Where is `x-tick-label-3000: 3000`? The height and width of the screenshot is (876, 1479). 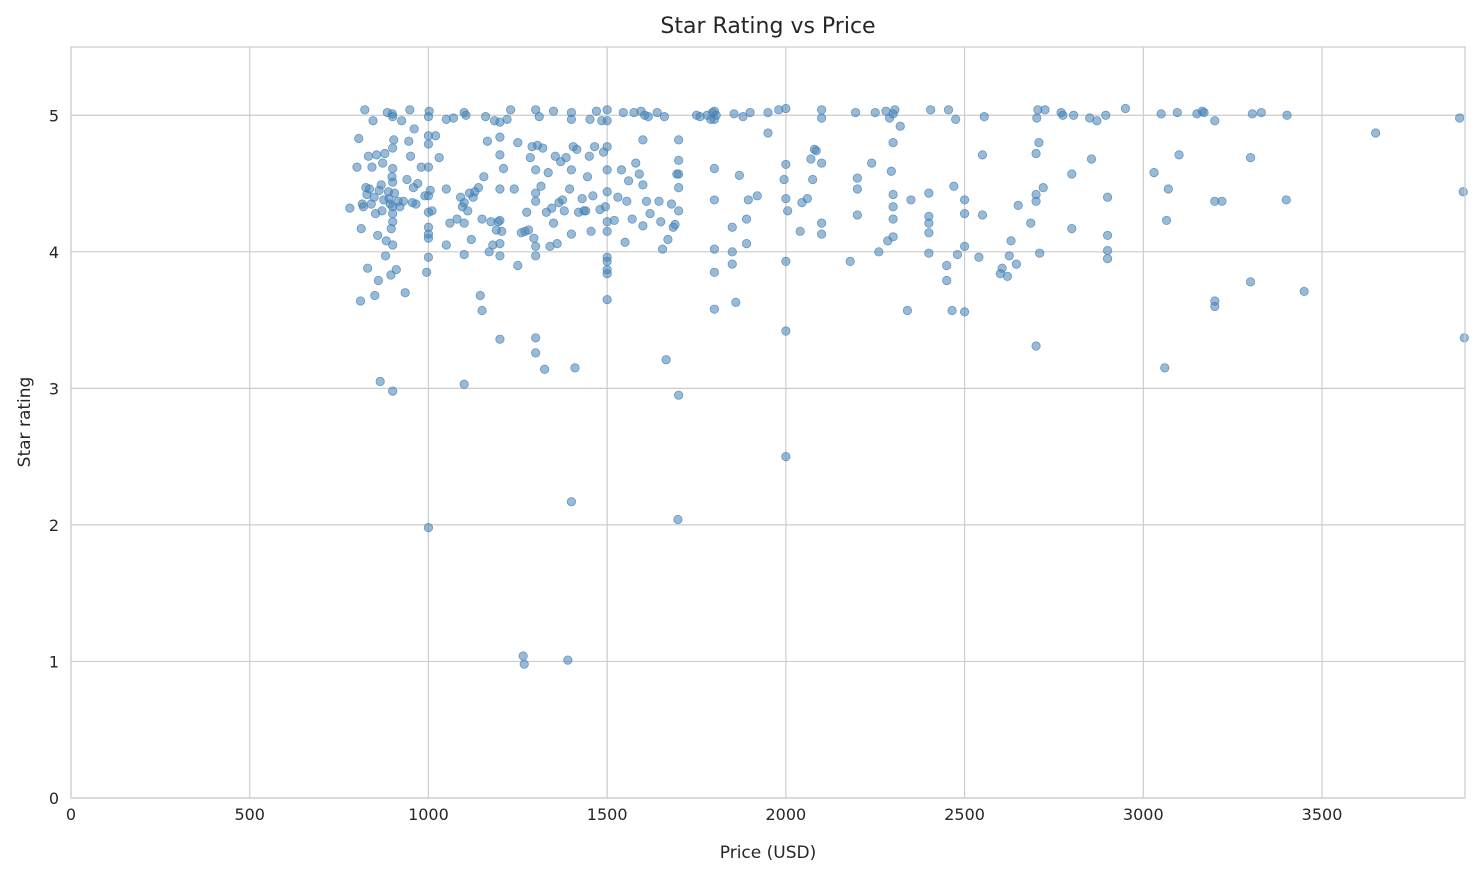
x-tick-label-3000: 3000 is located at coordinates (1143, 814).